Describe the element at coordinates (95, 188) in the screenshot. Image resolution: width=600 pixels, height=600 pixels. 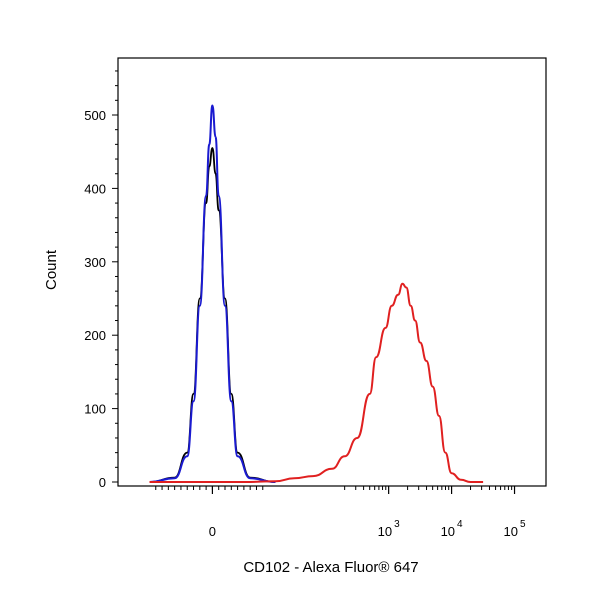
I see `y-tick-label: 400` at that location.